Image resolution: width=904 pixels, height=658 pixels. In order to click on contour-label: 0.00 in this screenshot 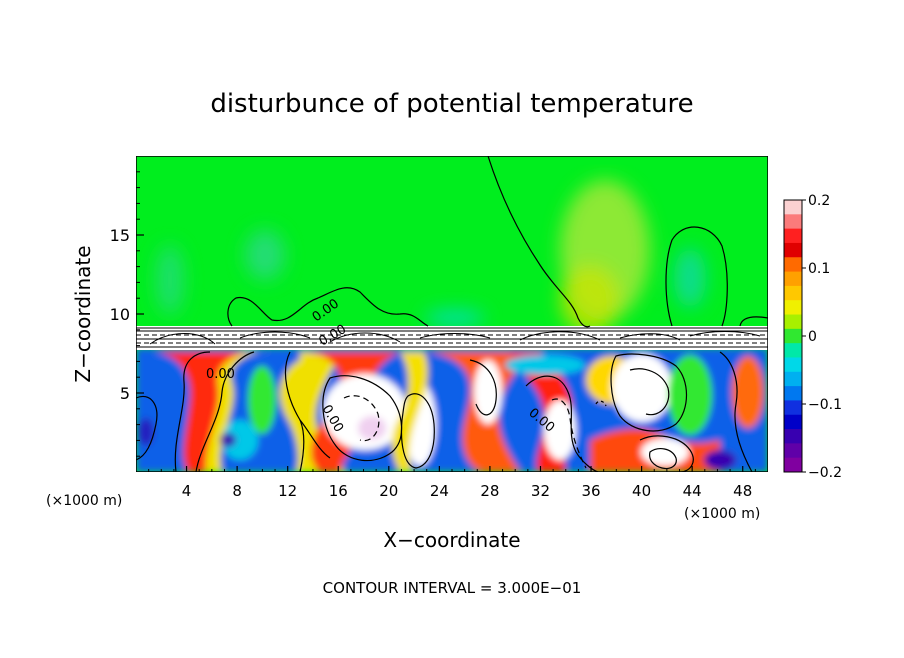, I will do `click(220, 374)`.